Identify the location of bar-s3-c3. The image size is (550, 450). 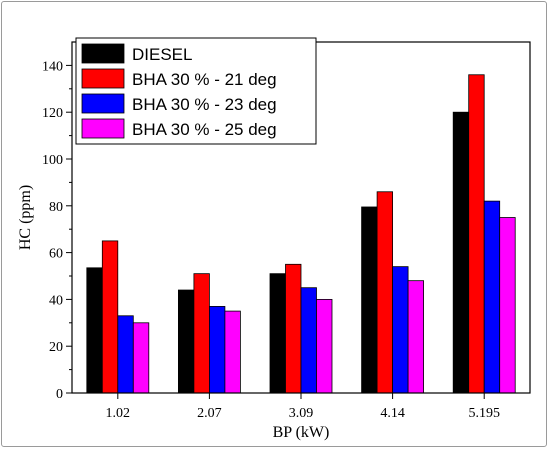
(416, 337).